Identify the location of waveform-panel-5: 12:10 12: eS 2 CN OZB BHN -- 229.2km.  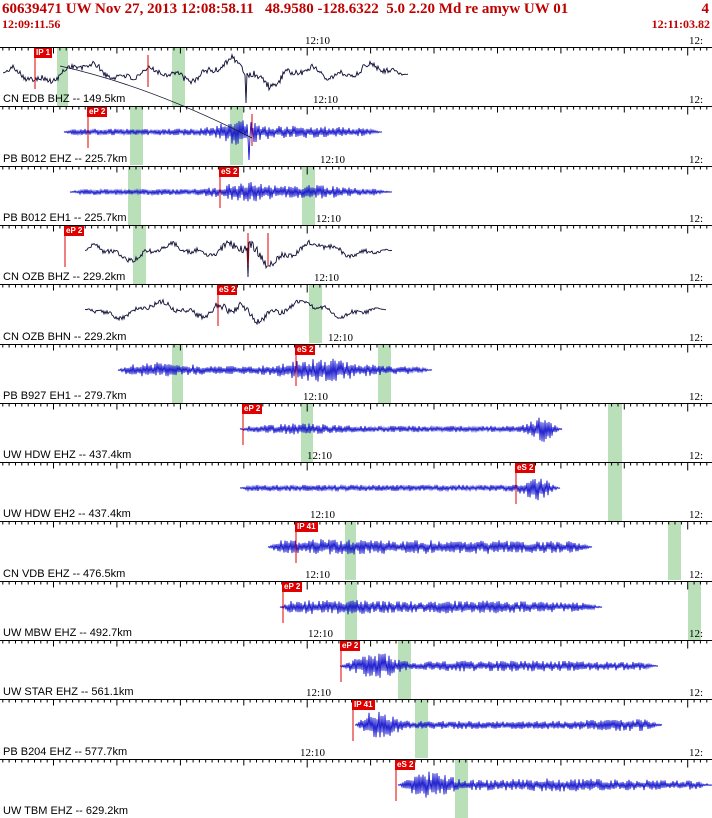
(356, 308).